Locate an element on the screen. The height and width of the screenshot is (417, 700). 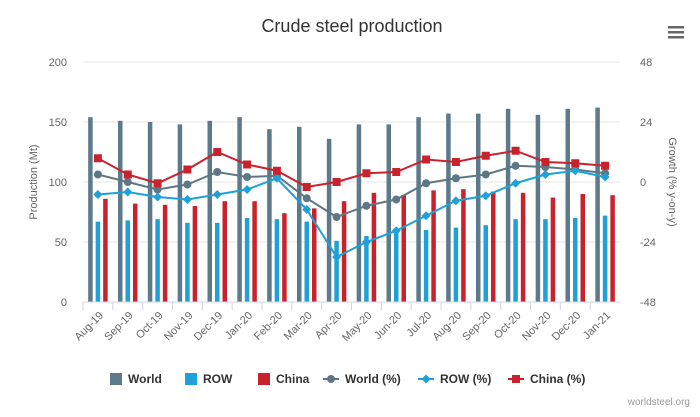
y2-tick-label: 48 is located at coordinates (646, 63).